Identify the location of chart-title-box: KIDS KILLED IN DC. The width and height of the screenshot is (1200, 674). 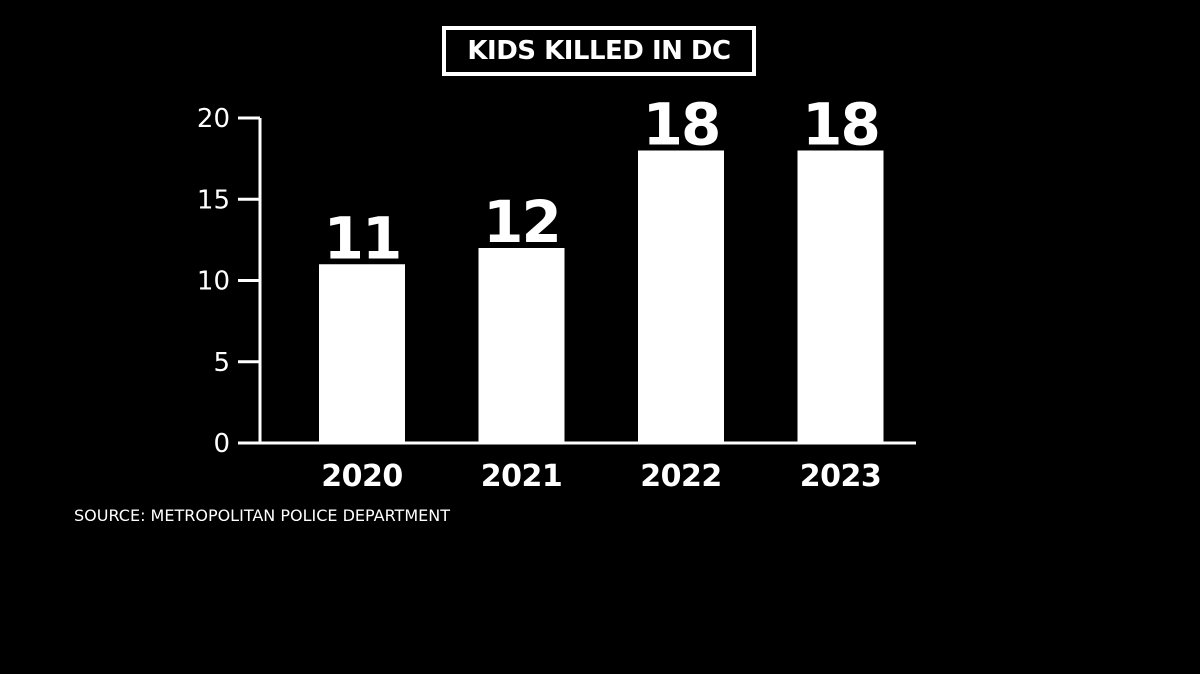
(599, 51).